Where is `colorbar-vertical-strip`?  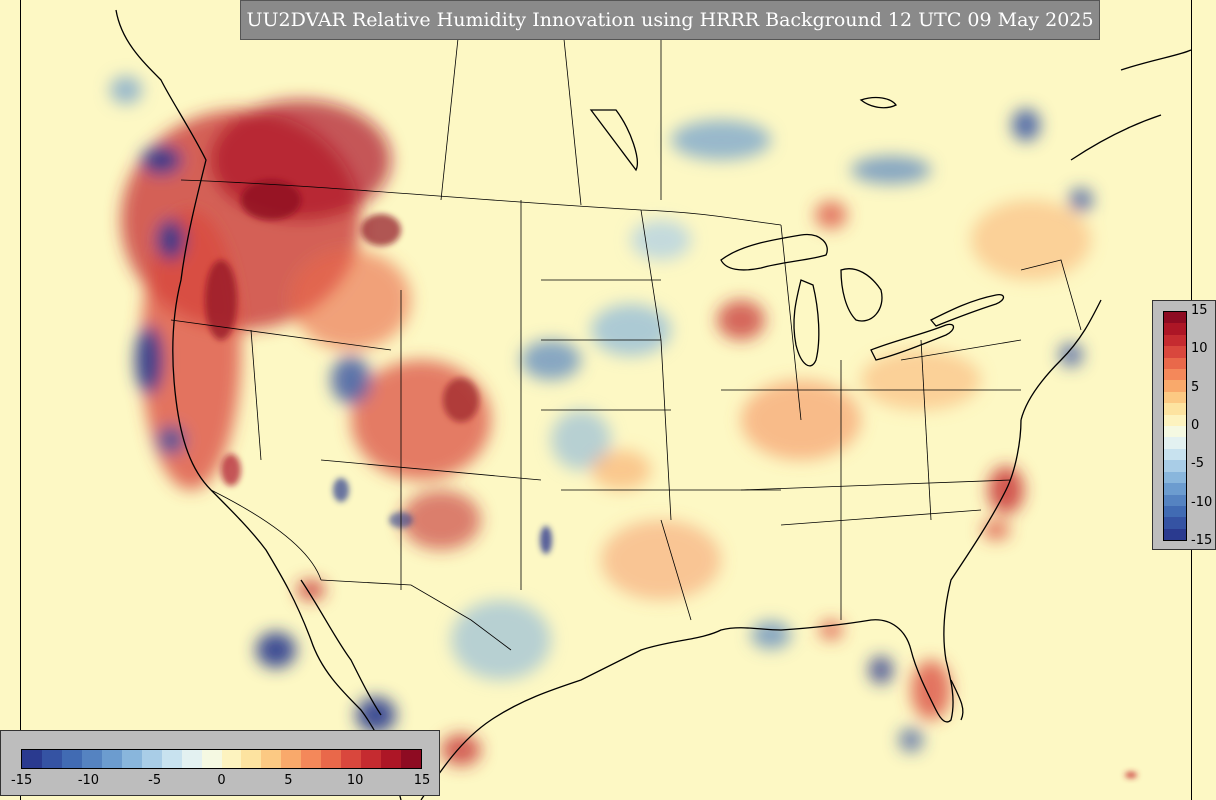
colorbar-vertical-strip is located at coordinates (1175, 426).